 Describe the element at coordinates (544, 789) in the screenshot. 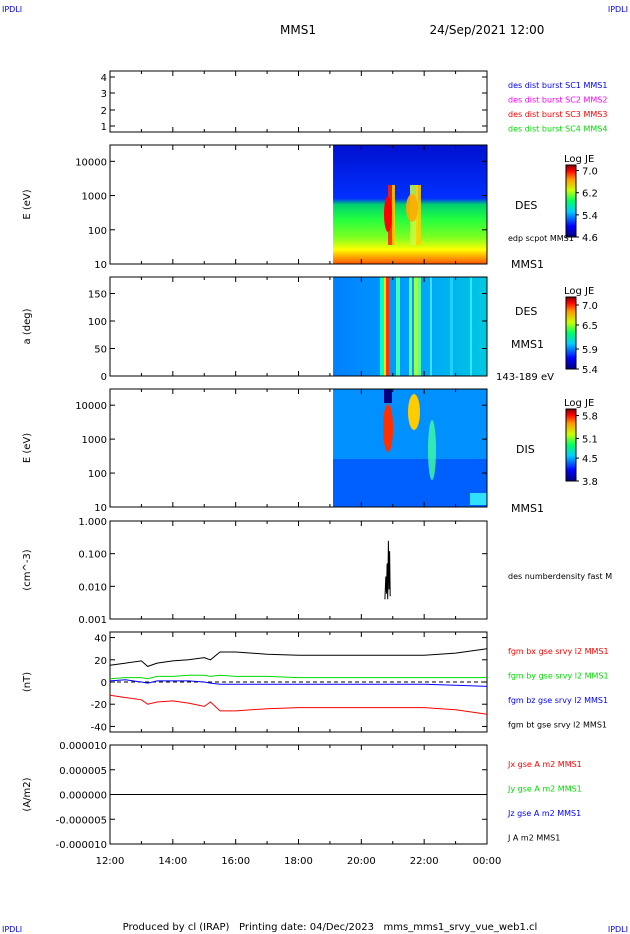

I see `current-legend-entry: Jy gse A m2 MMS1` at that location.